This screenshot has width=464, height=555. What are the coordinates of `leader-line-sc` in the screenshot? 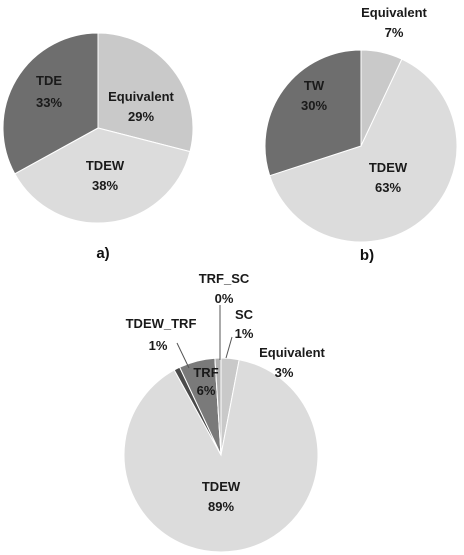 It's located at (229, 347).